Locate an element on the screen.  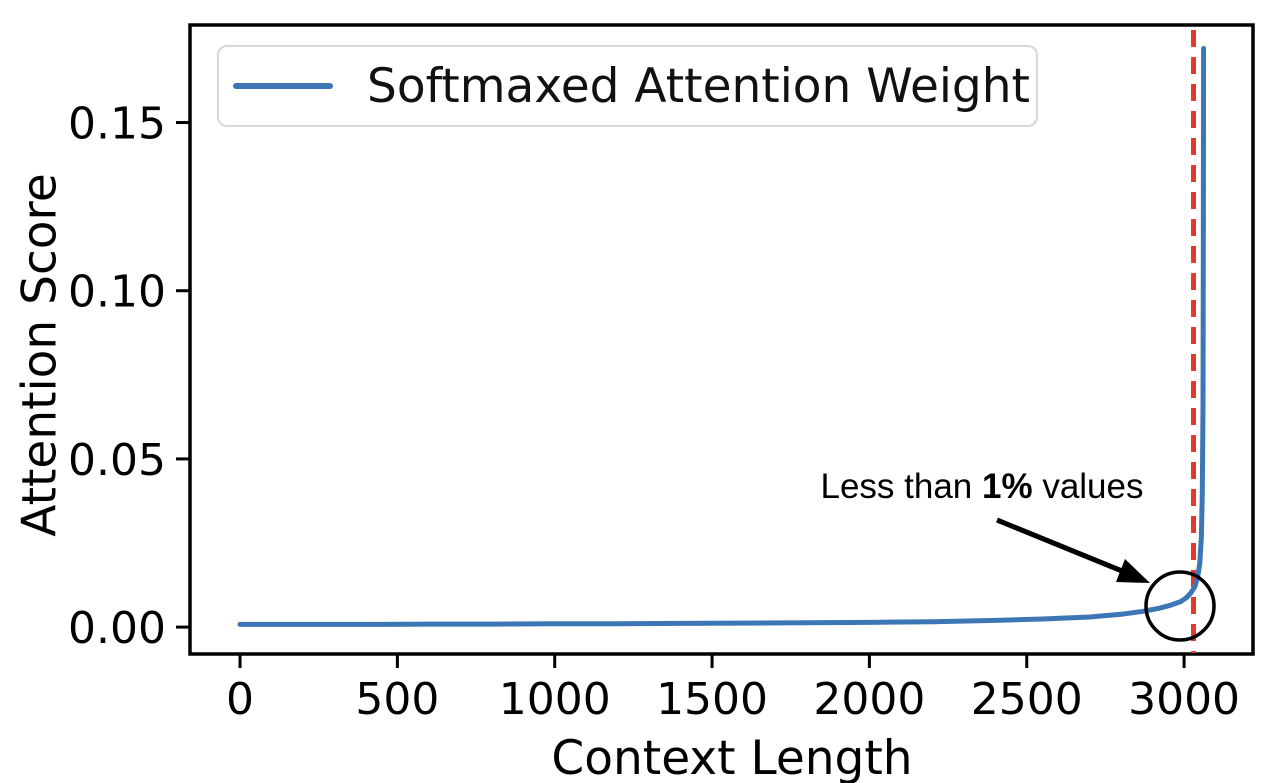
y-tick-label: 0.00 is located at coordinates (117, 628).